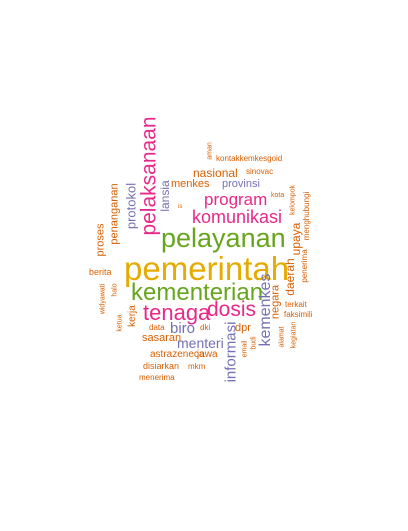 Image resolution: width=408 pixels, height=531 pixels. What do you see at coordinates (275, 302) in the screenshot?
I see `word-negara: negara` at bounding box center [275, 302].